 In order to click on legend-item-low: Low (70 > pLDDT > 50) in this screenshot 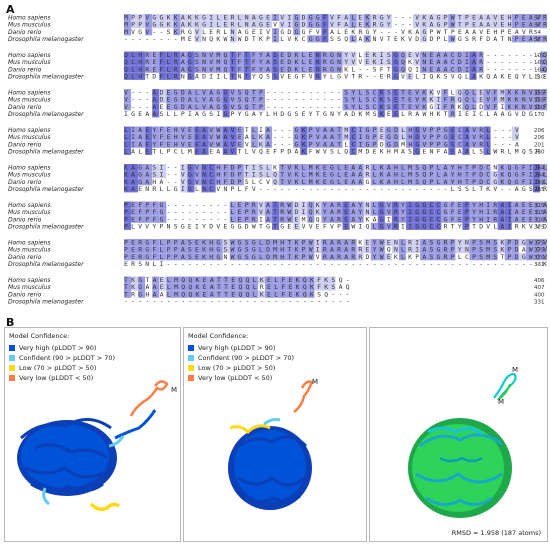, I will do `click(241, 368)`.